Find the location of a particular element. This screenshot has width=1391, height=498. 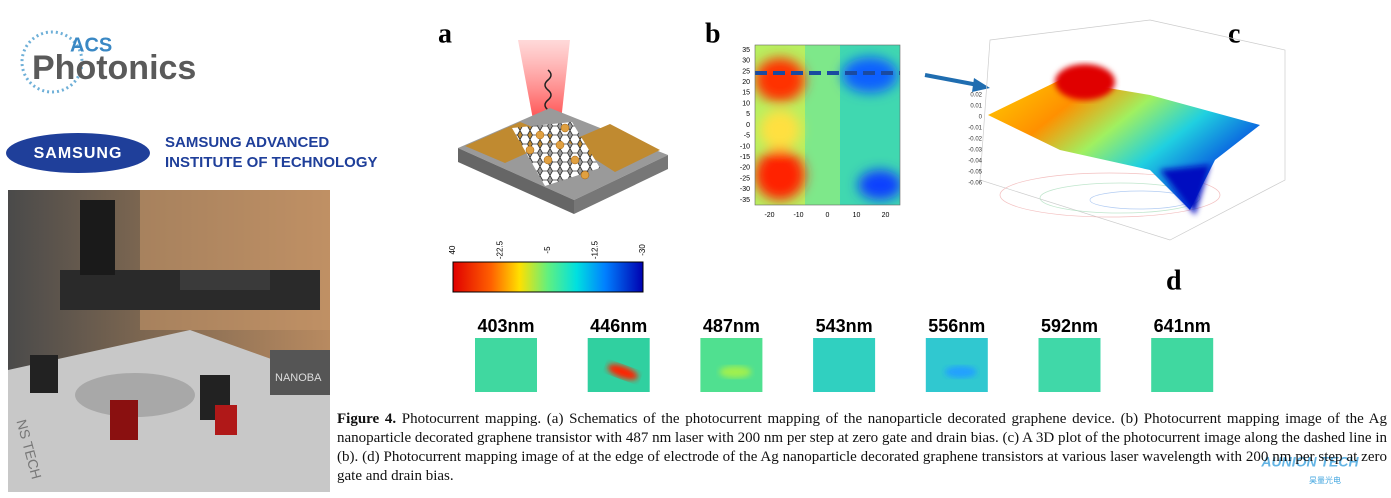

colorbar-label: 40 is located at coordinates (452, 249).